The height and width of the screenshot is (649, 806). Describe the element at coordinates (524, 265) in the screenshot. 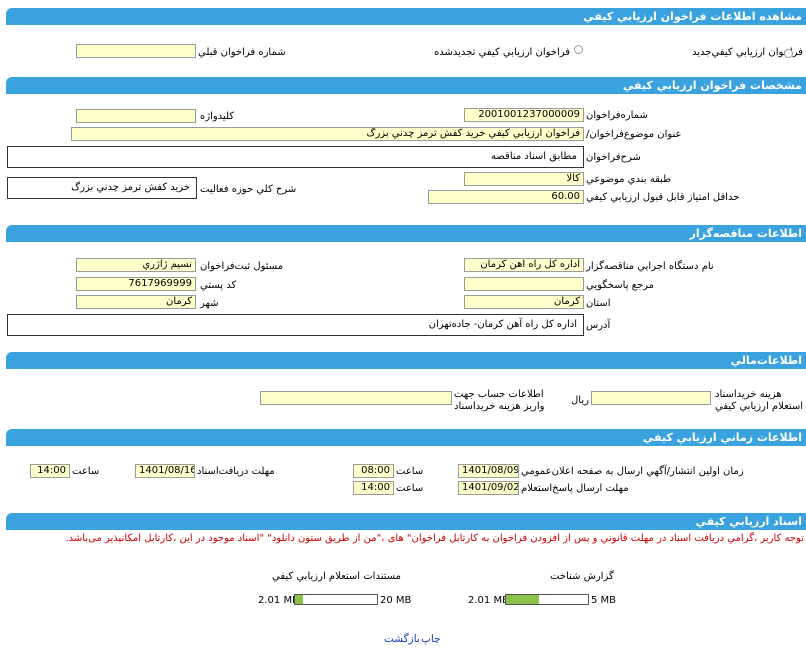

I see `org-field: اداره کل راه آهن کرمان` at that location.